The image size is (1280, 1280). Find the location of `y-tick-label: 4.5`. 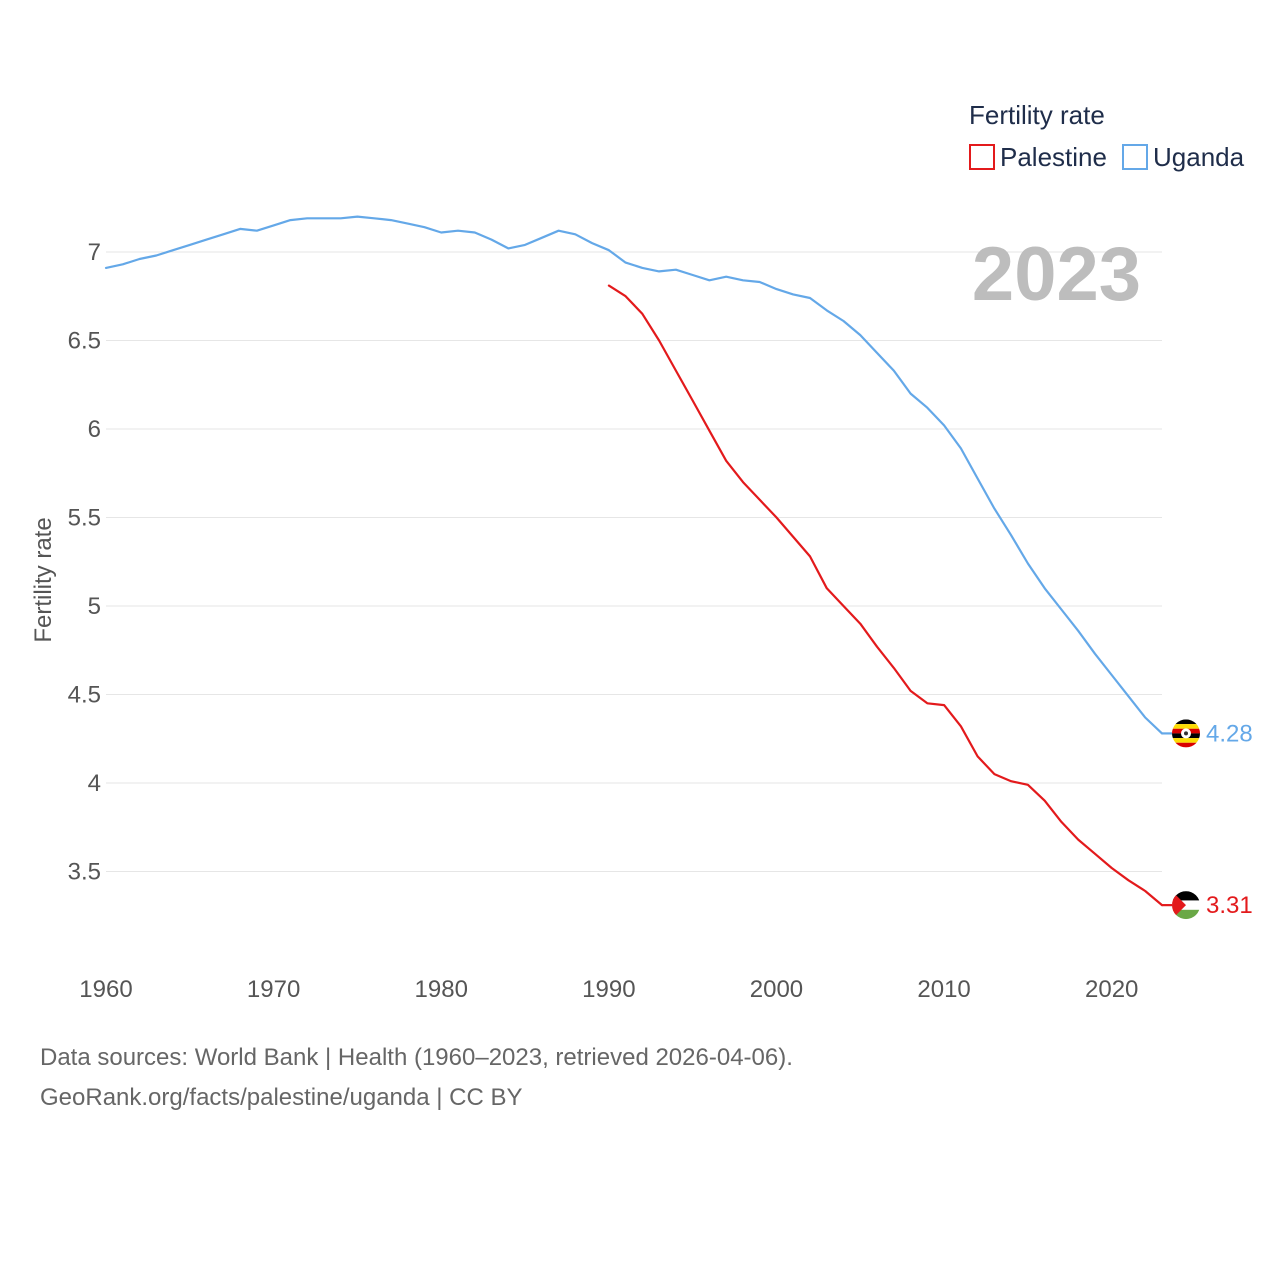

y-tick-label: 4.5 is located at coordinates (84, 694).